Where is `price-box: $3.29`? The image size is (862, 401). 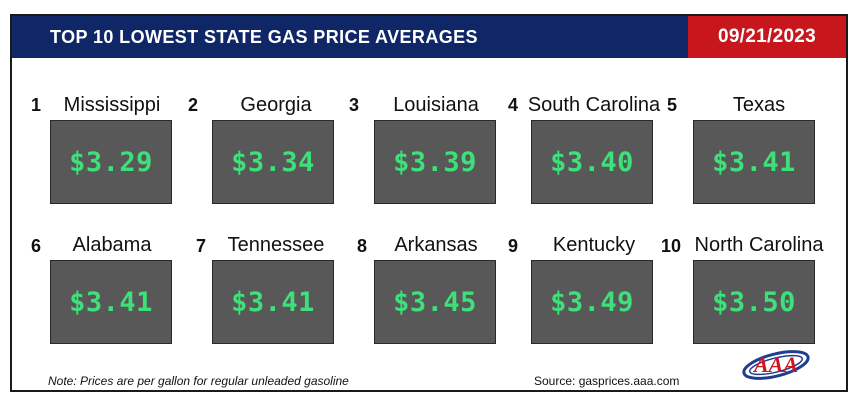 price-box: $3.29 is located at coordinates (111, 162).